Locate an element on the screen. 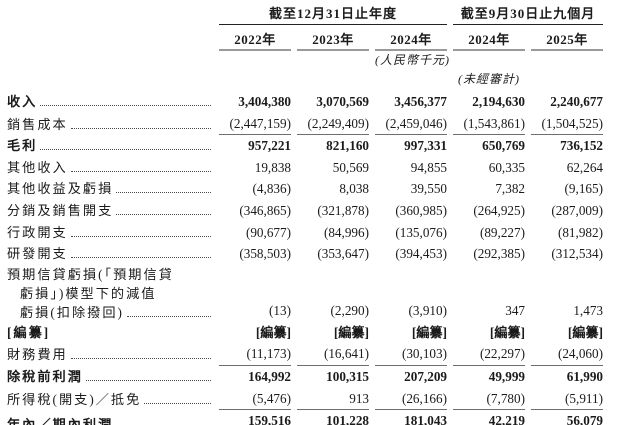 The image size is (619, 425). value-cell: 2,194,630 is located at coordinates (498, 101).